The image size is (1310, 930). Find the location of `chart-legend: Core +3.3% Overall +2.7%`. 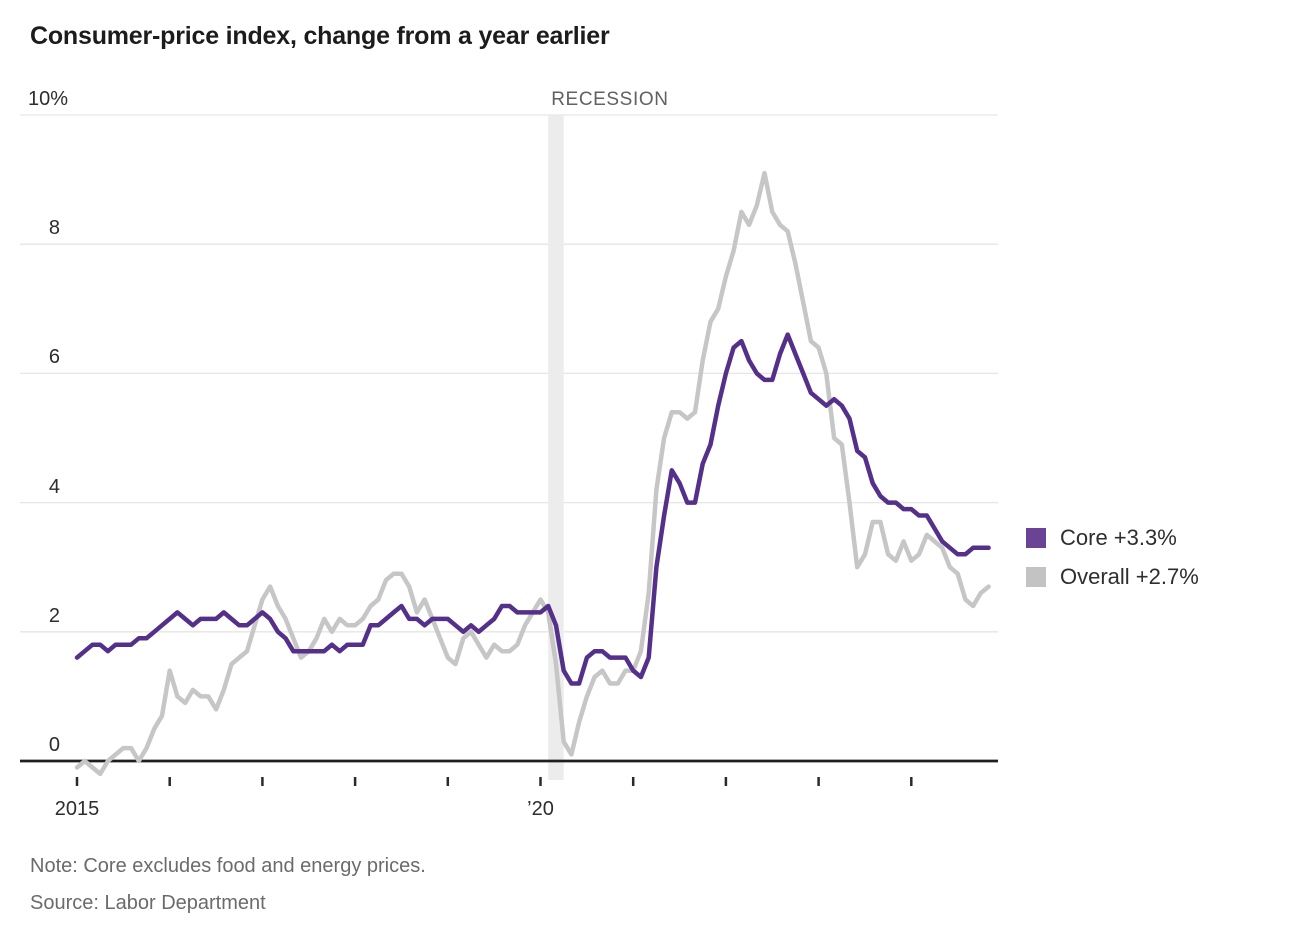

chart-legend: Core +3.3% Overall +2.7% is located at coordinates (1112, 565).